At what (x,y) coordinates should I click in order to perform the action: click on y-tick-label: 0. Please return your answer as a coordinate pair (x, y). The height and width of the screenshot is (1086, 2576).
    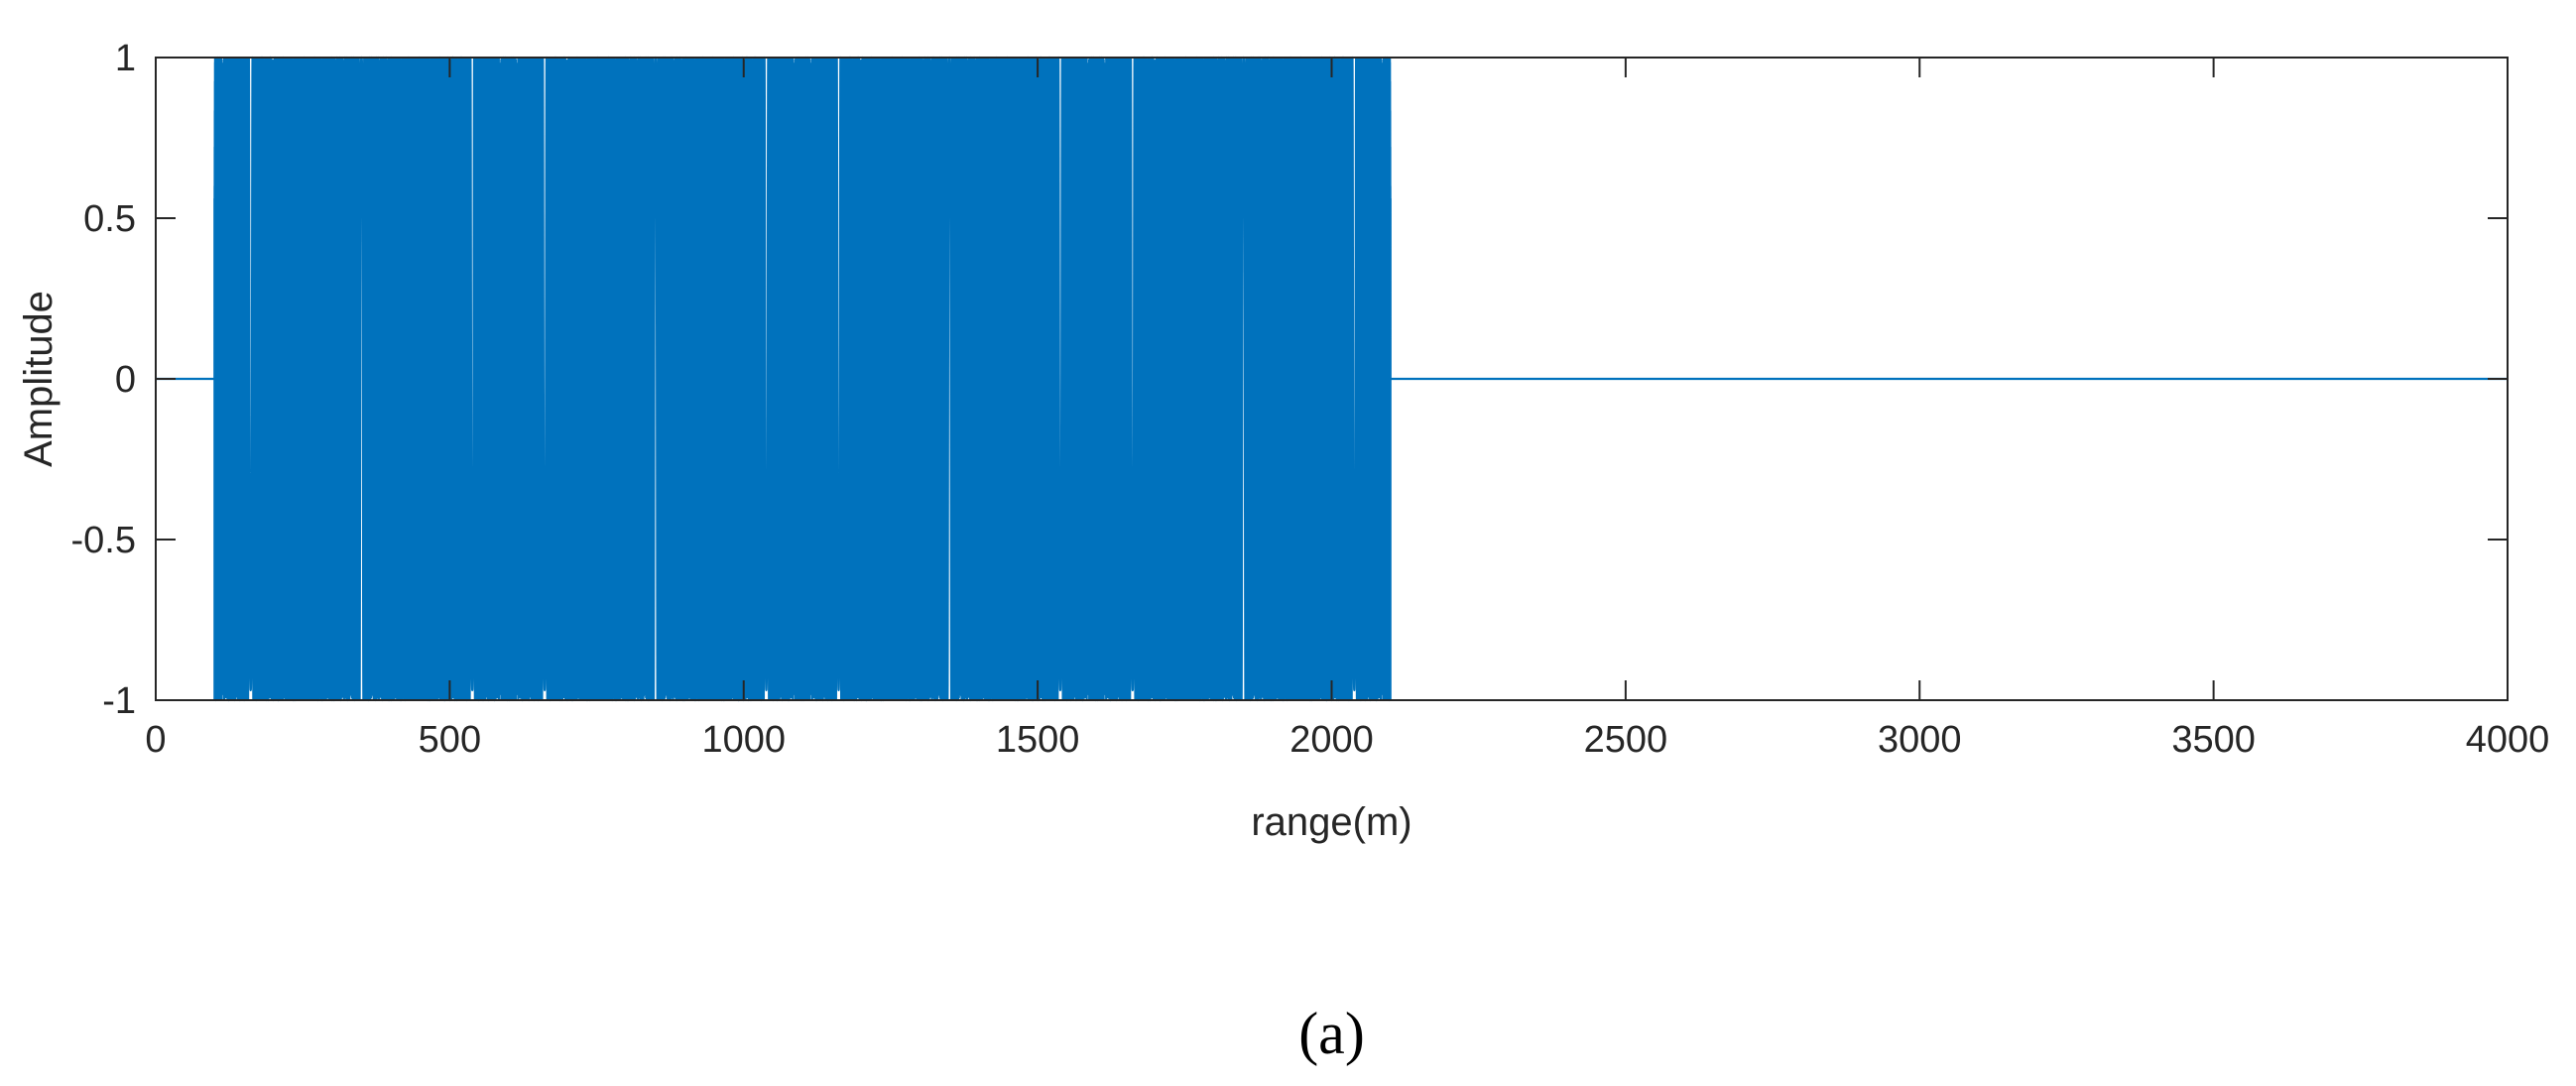
    Looking at the image, I should click on (125, 380).